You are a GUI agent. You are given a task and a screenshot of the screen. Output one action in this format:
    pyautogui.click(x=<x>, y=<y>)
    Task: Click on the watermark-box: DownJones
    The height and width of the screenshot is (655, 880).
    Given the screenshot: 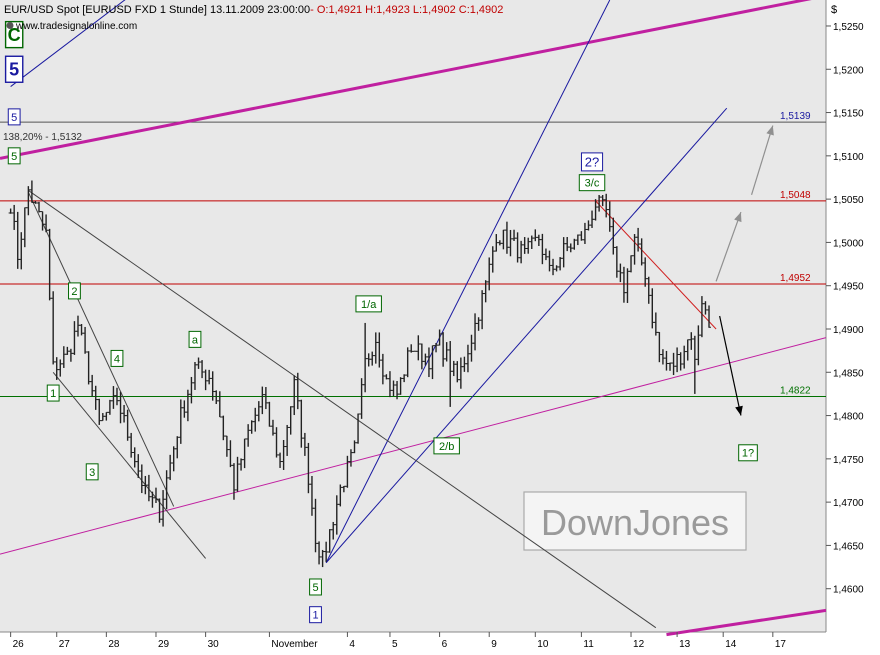 What is the action you would take?
    pyautogui.click(x=635, y=521)
    